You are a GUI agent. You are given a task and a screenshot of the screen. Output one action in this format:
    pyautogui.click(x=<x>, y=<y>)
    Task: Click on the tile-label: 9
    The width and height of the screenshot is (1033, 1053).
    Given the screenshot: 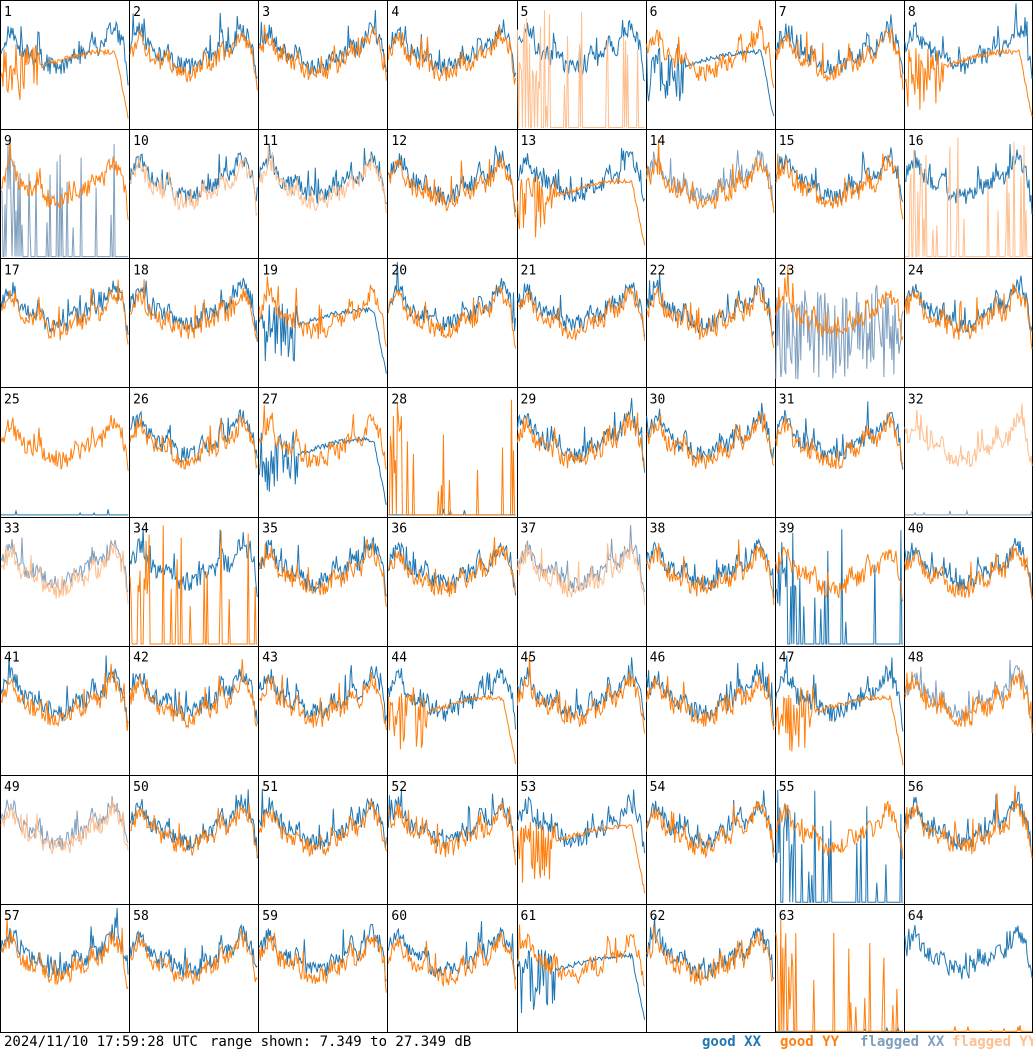 What is the action you would take?
    pyautogui.click(x=8, y=141)
    